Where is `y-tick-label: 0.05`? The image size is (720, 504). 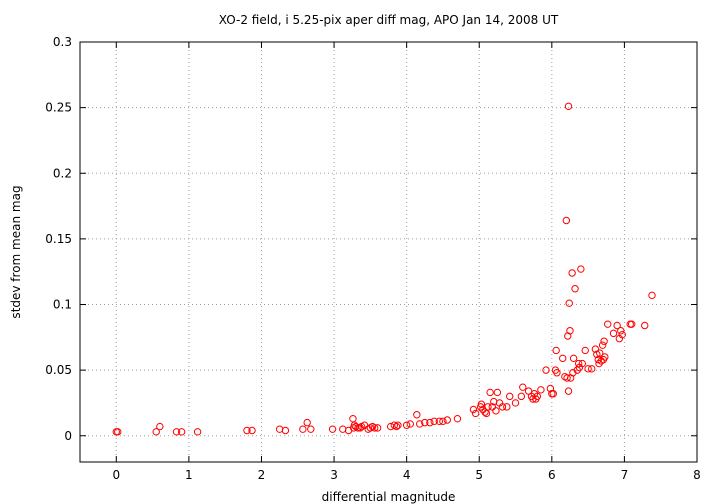 y-tick-label: 0.05 is located at coordinates (58, 370).